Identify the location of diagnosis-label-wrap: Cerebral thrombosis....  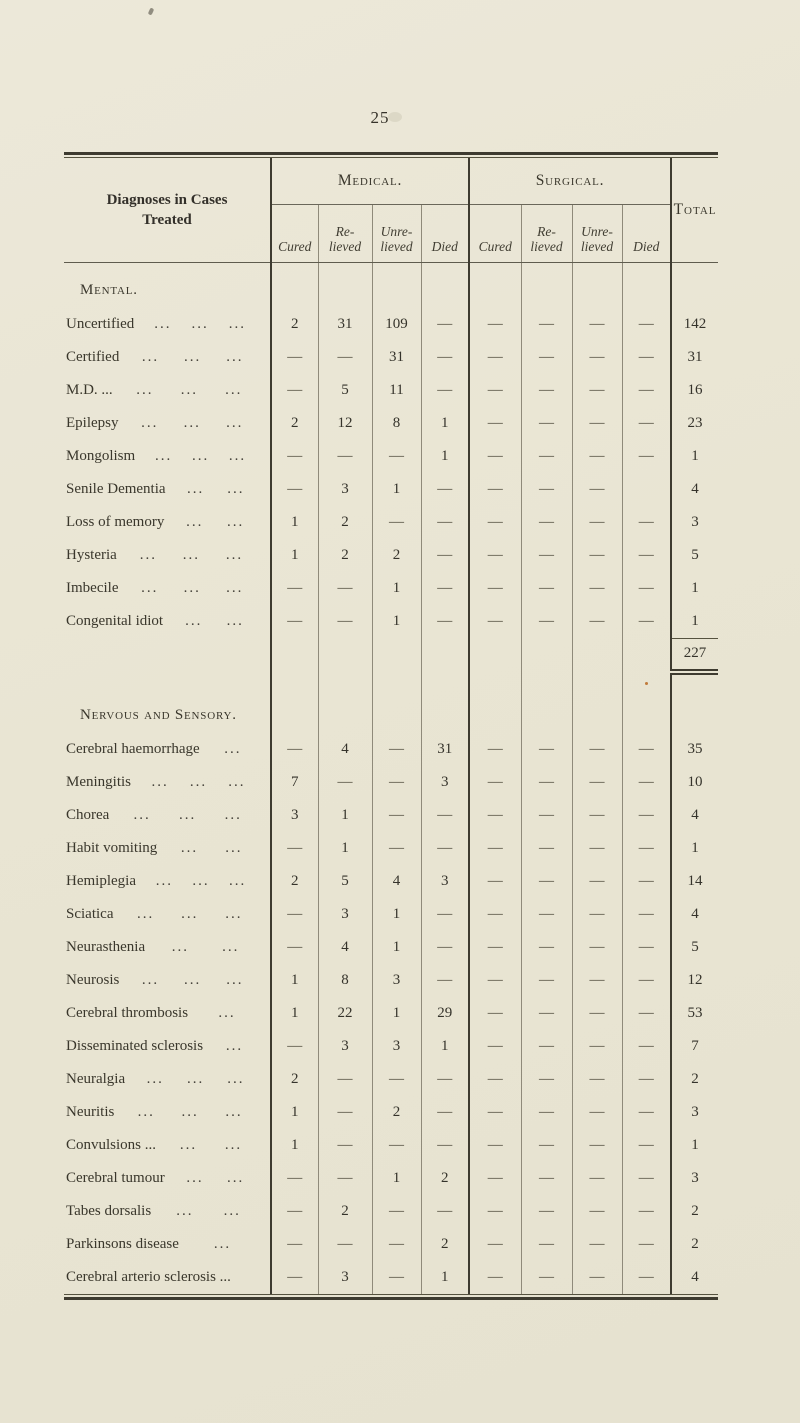
(168, 1013).